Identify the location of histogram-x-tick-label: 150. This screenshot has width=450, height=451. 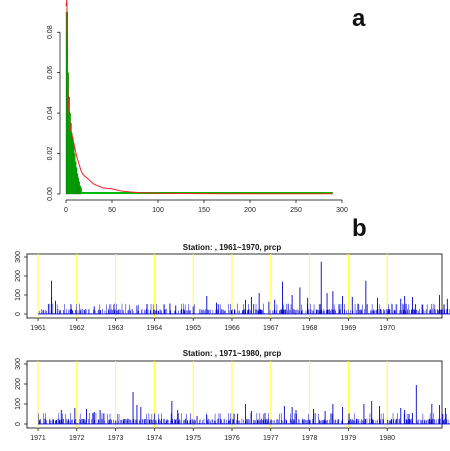
(204, 210).